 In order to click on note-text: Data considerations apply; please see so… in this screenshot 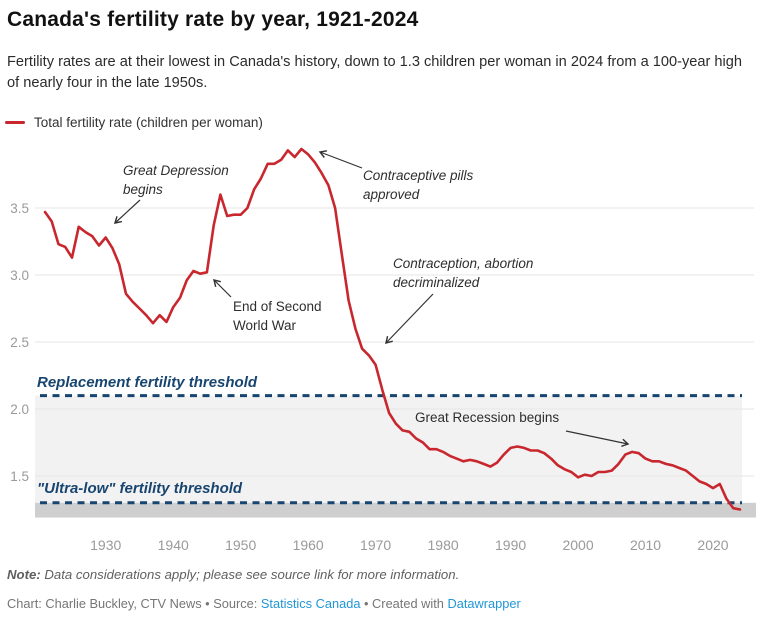, I will do `click(250, 574)`.